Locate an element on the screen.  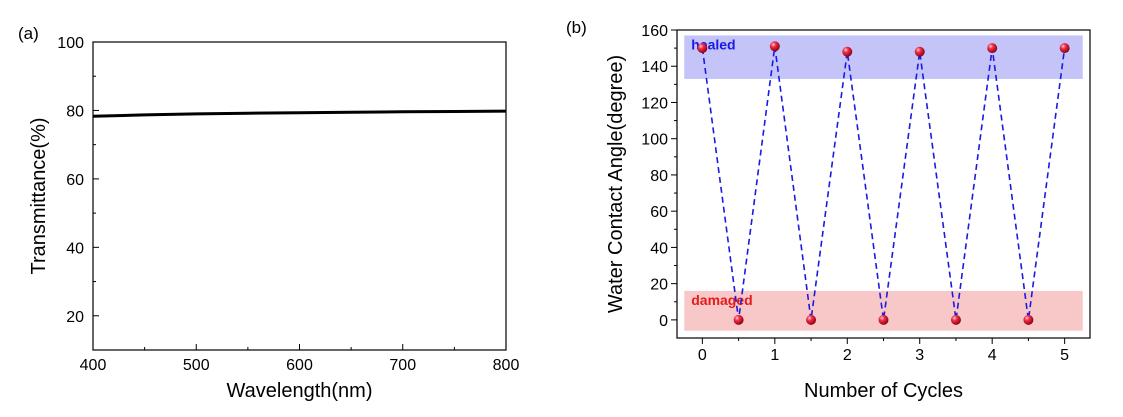
panel-b-x-axis-title: Number of Cycles is located at coordinates (883, 391).